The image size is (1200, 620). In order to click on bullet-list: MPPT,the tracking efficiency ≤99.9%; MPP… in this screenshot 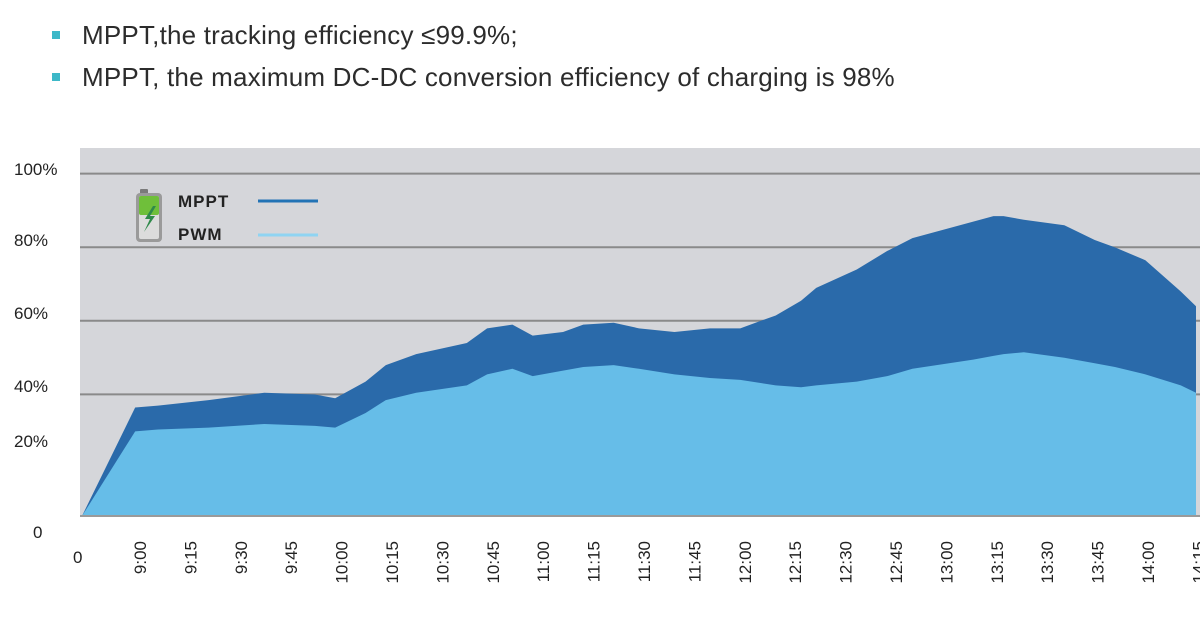, I will do `click(473, 56)`.